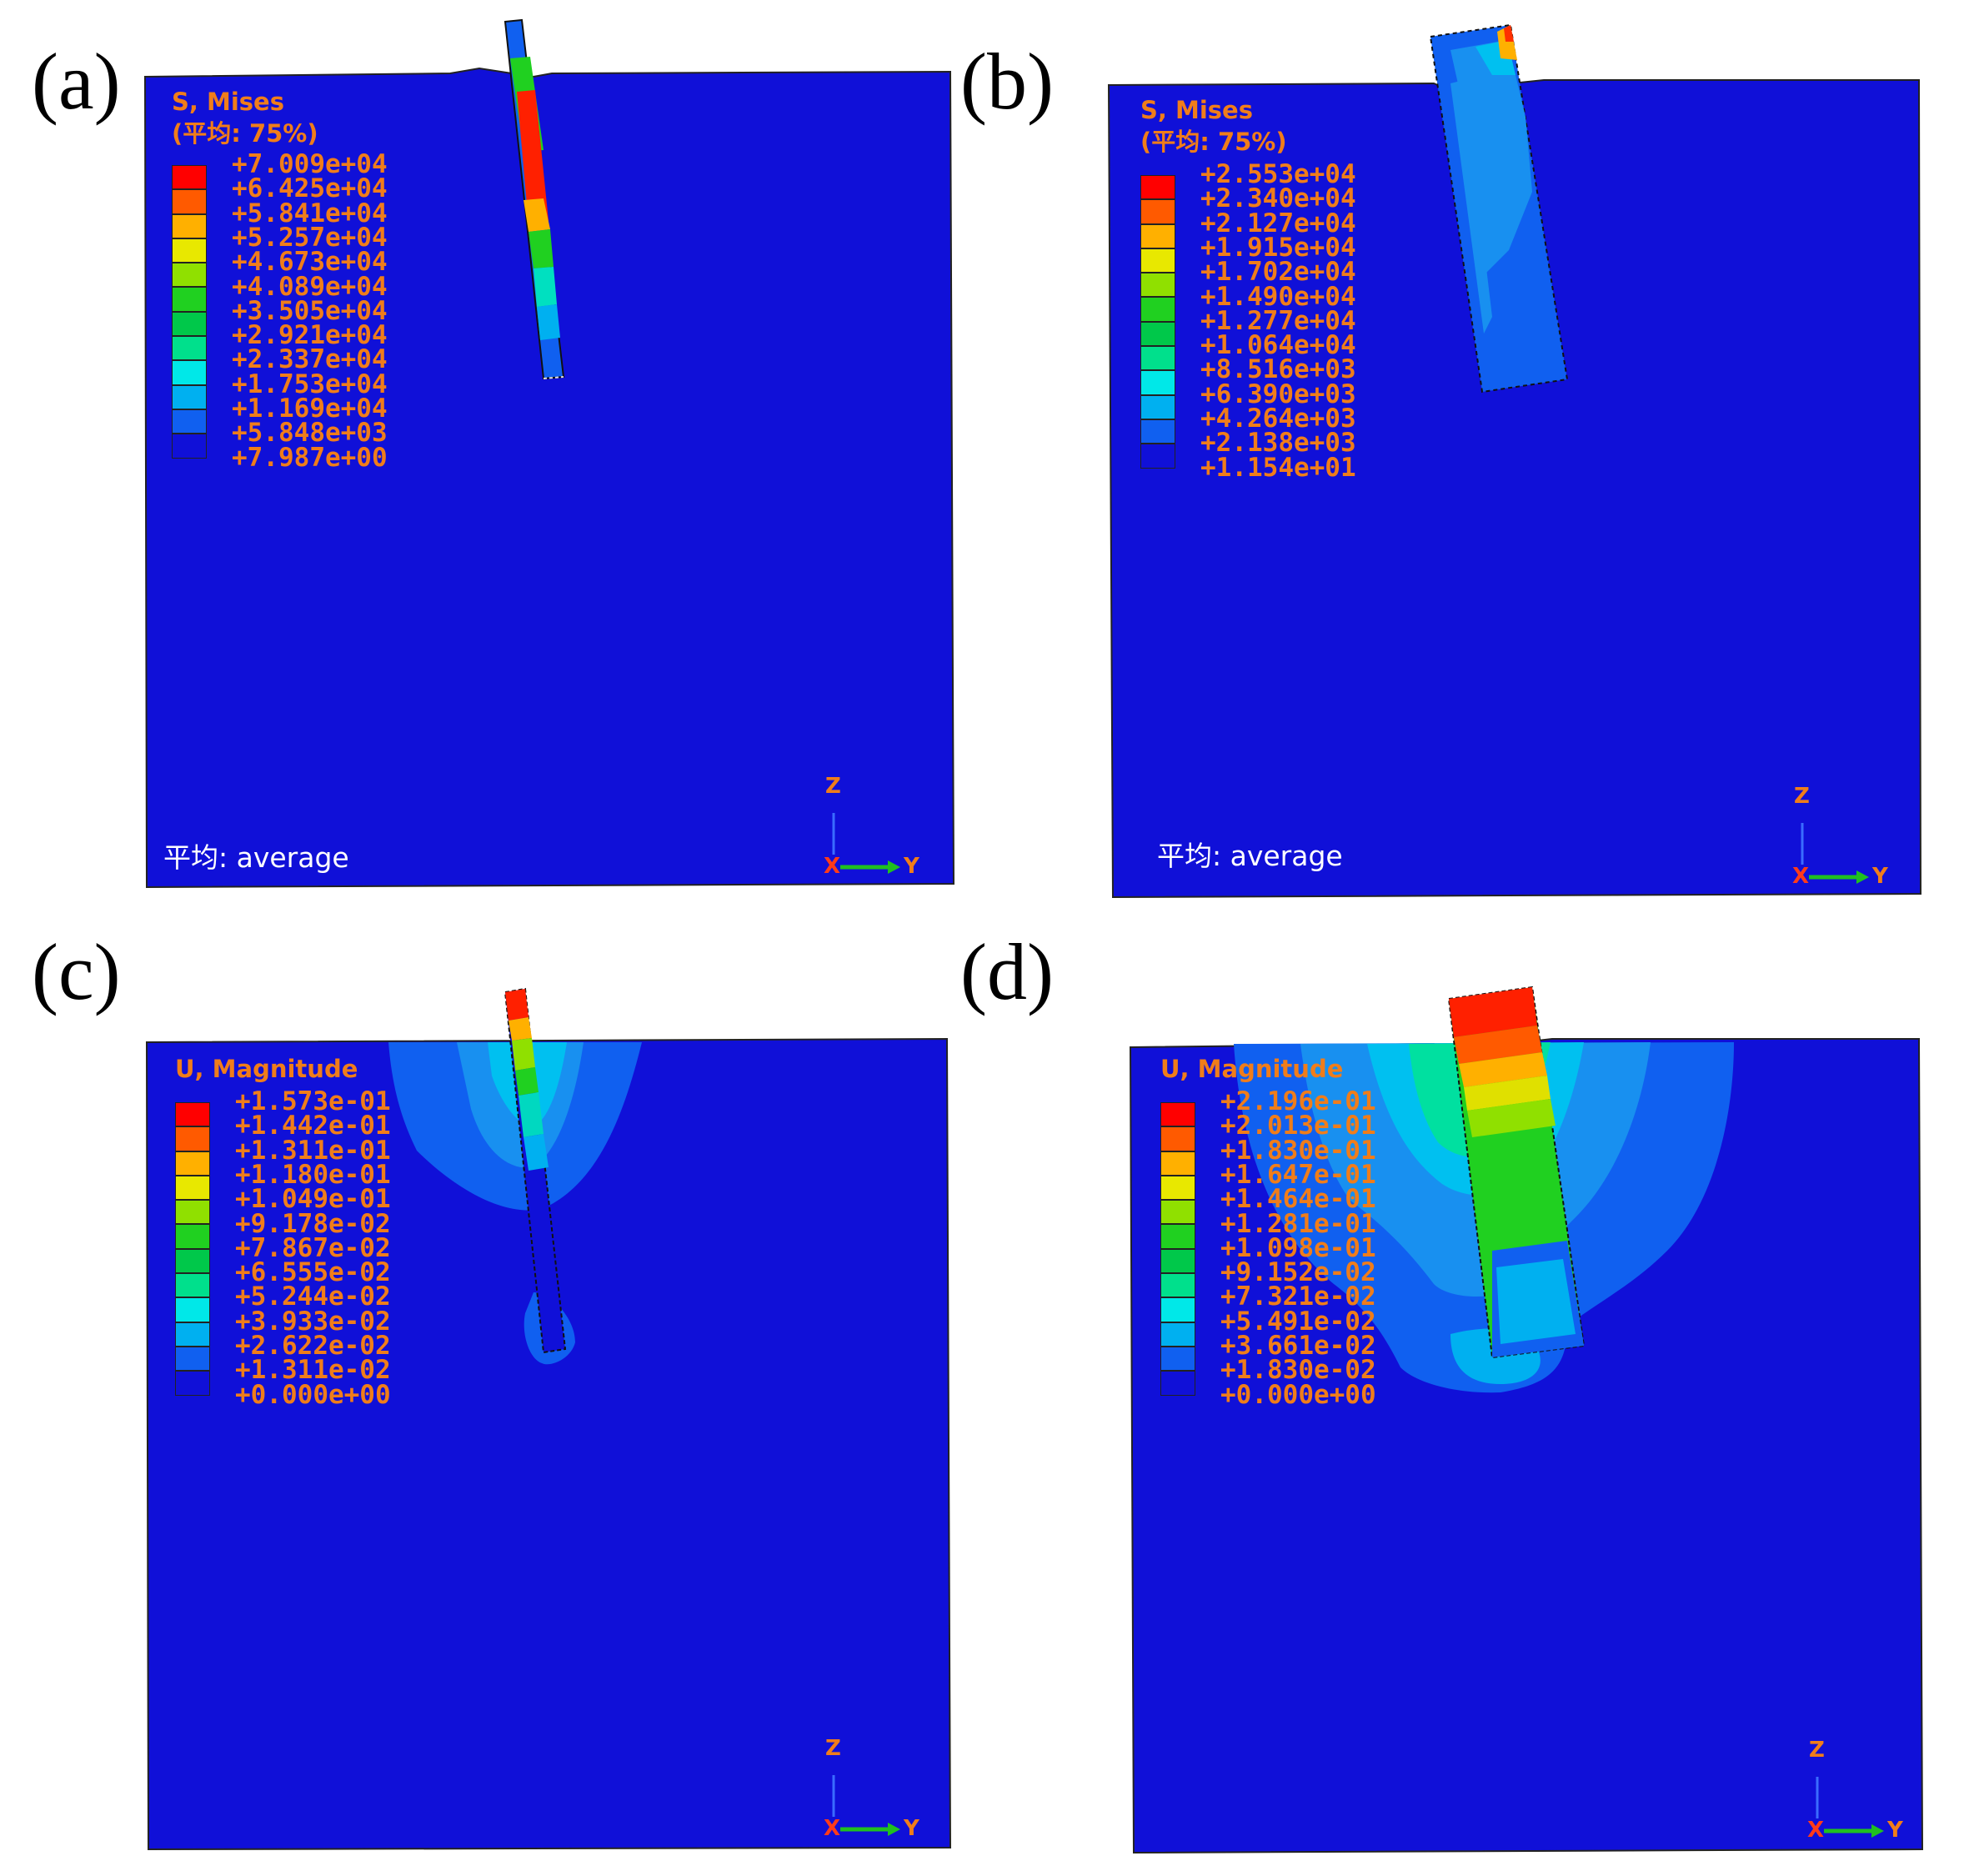  What do you see at coordinates (310, 310) in the screenshot?
I see `legend-value: +3.505e+04` at bounding box center [310, 310].